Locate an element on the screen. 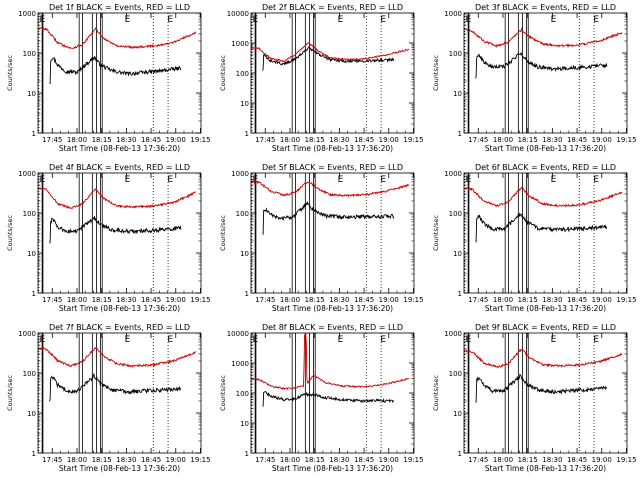  y-tick-label: 10000 is located at coordinates (238, 334).